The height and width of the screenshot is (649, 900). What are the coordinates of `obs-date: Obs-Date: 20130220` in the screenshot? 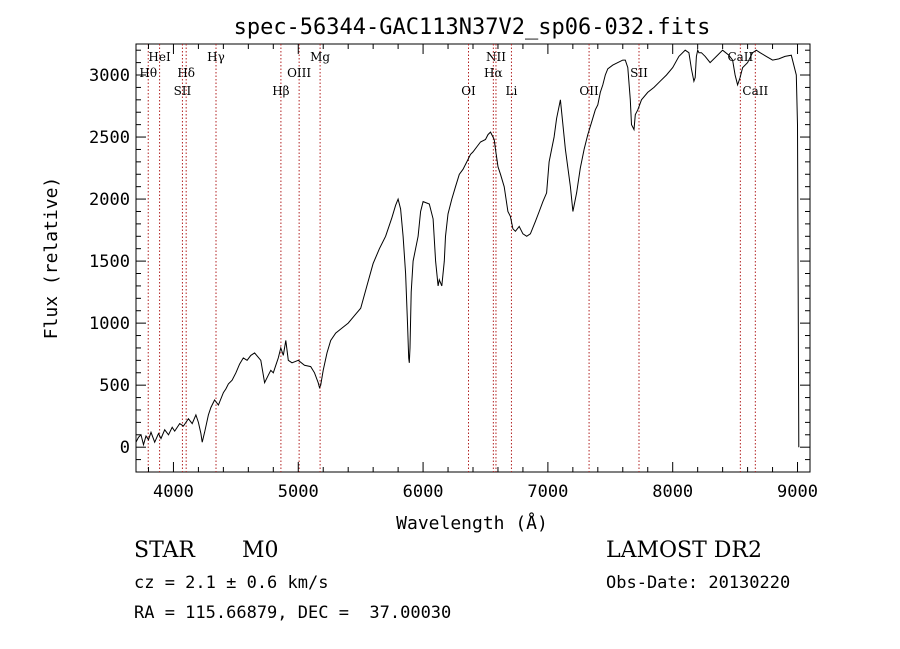 It's located at (698, 583).